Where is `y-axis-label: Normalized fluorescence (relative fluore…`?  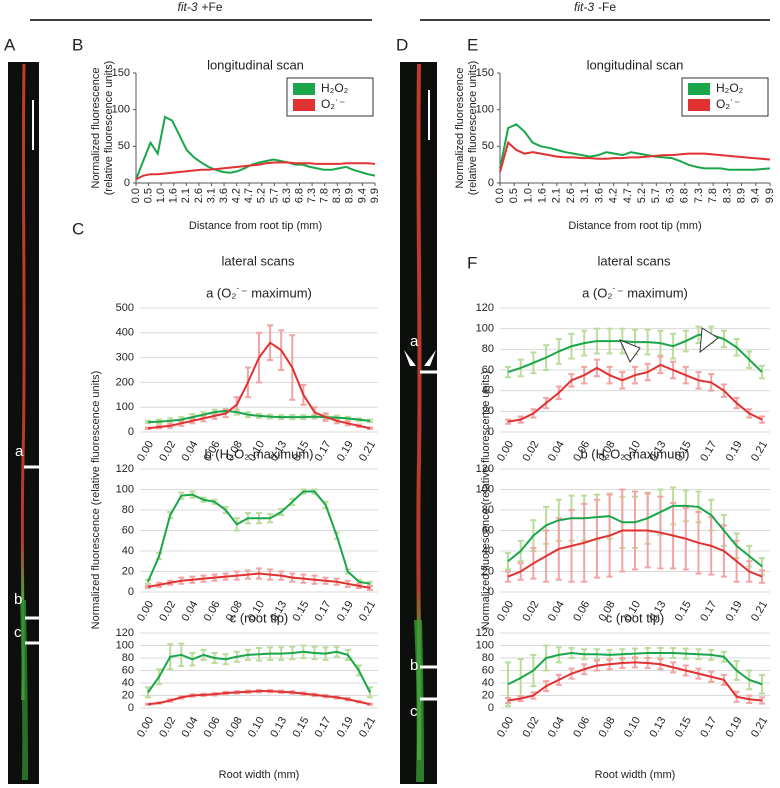 y-axis-label: Normalized fluorescence (relative fluore… is located at coordinates (486, 500).